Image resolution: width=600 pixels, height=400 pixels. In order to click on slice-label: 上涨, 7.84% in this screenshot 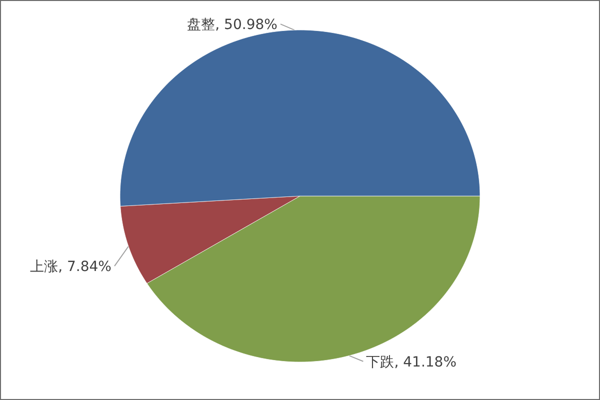, I will do `click(71, 267)`.